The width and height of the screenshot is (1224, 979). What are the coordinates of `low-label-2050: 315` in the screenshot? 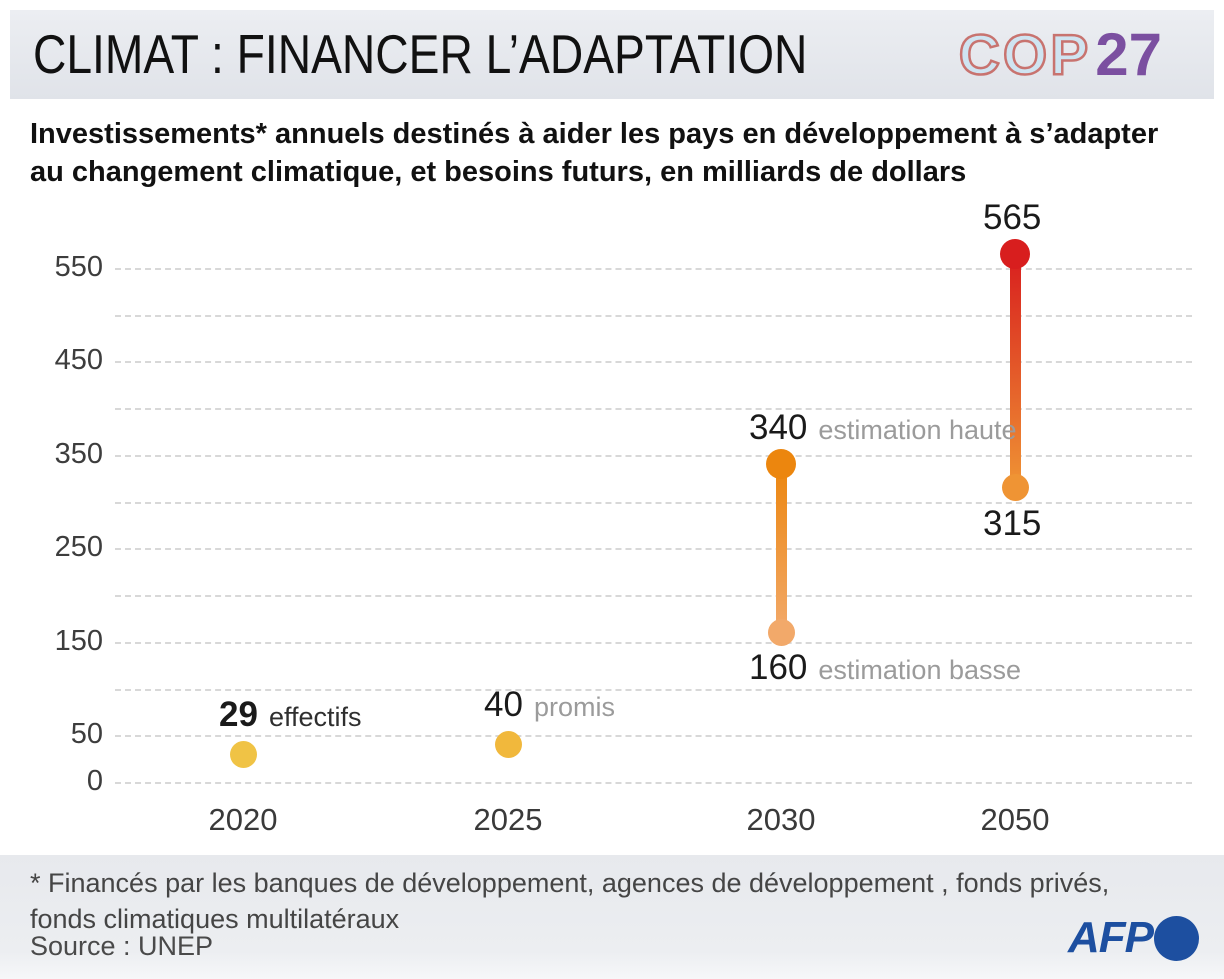 It's located at (1012, 524).